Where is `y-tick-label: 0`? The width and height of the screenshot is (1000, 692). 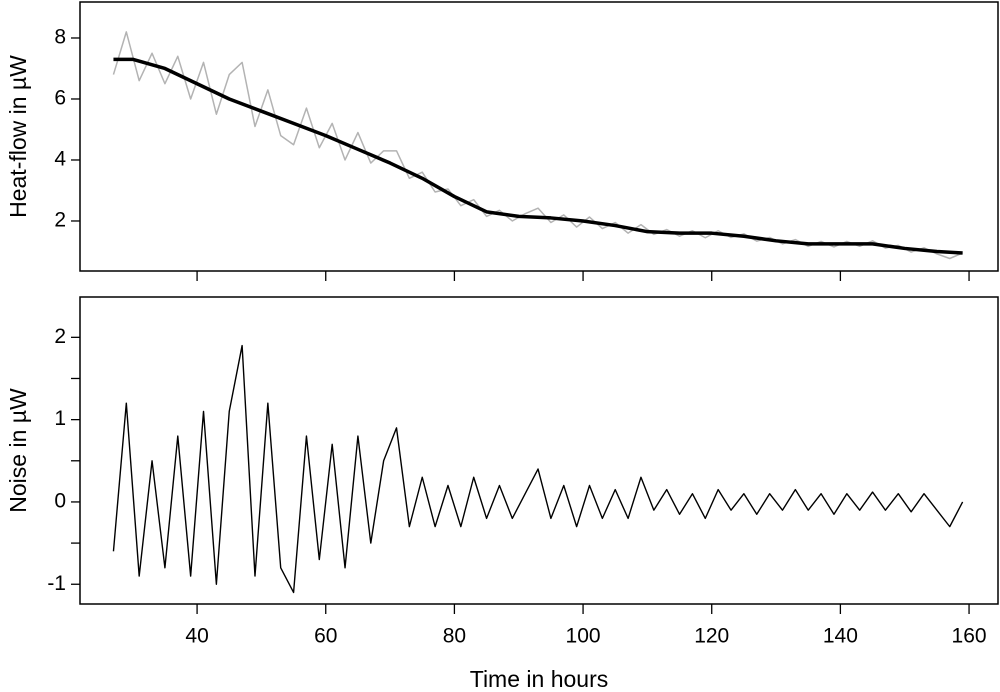
y-tick-label: 0 is located at coordinates (60, 500).